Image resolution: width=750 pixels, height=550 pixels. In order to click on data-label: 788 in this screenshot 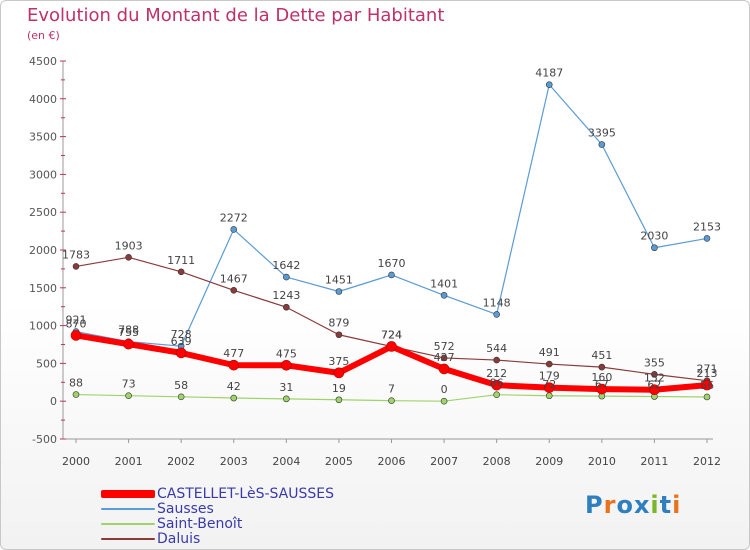, I will do `click(128, 330)`.